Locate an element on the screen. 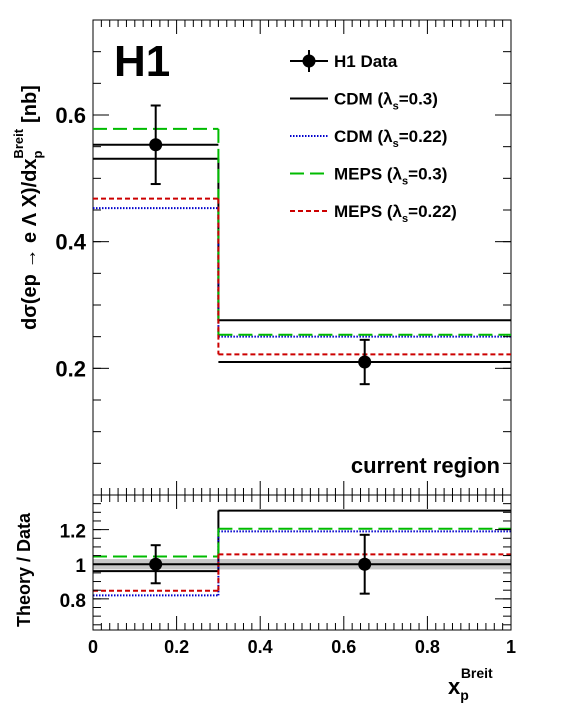 The height and width of the screenshot is (710, 567). main-y-axis-label: dσ(ep → e Λ X)/dxp Breit [nb] is located at coordinates (28, 207).